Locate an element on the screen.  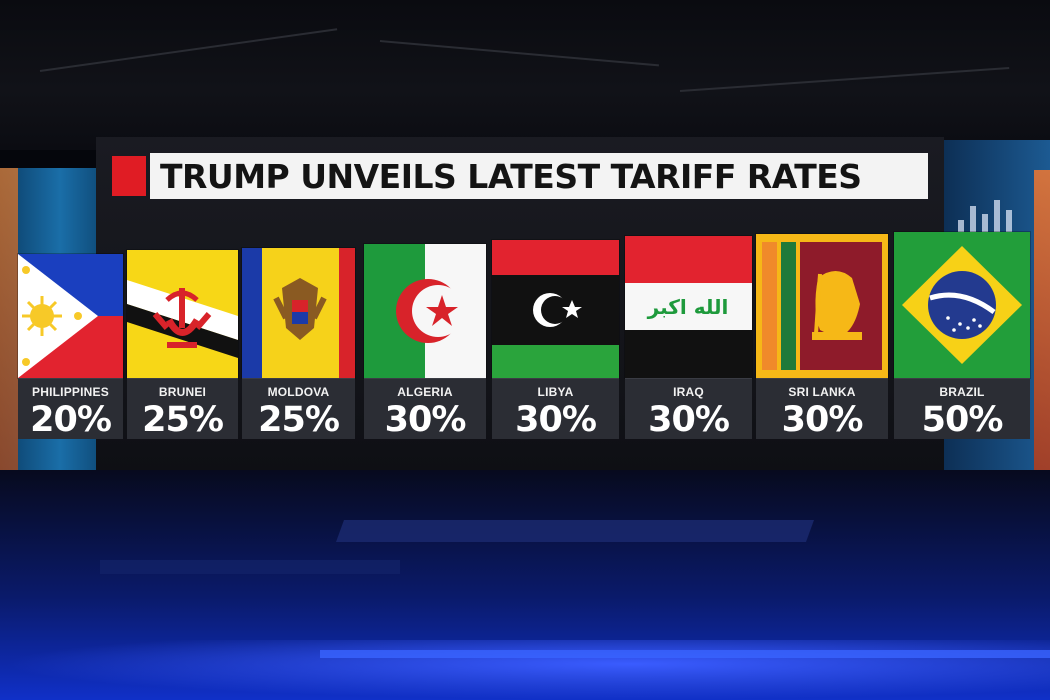
brunei-flag-icon is located at coordinates (182, 314).